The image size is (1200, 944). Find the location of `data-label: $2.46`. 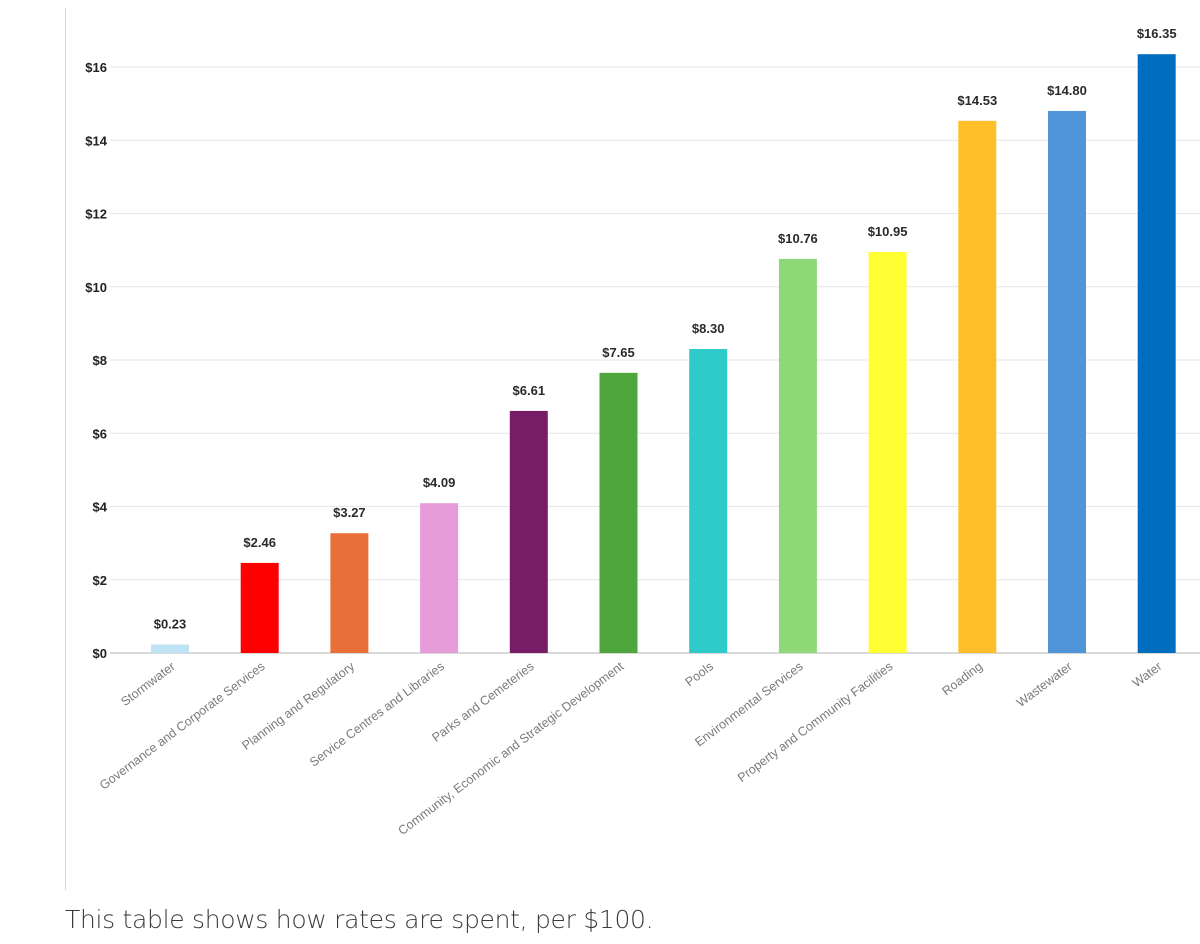

data-label: $2.46 is located at coordinates (259, 542).